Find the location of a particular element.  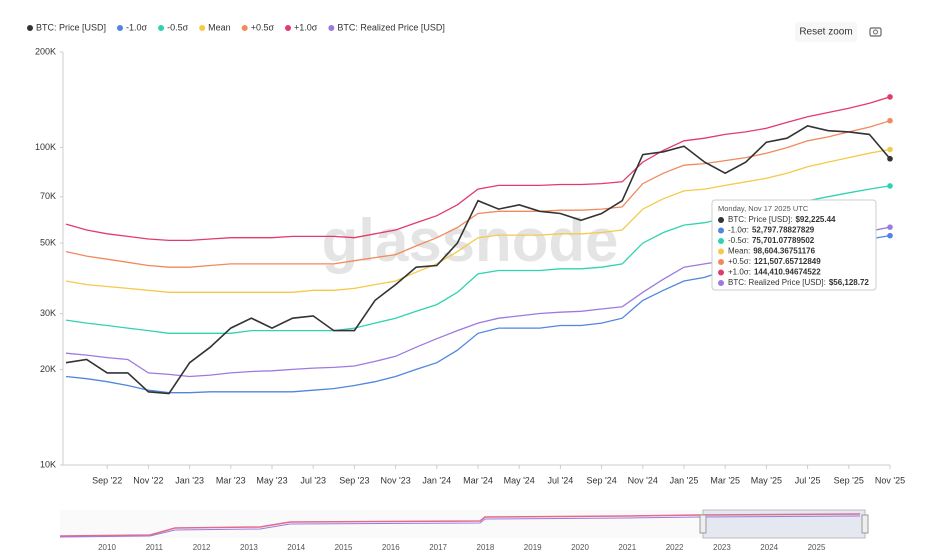

x-tick-label: Mar '23 is located at coordinates (231, 480).